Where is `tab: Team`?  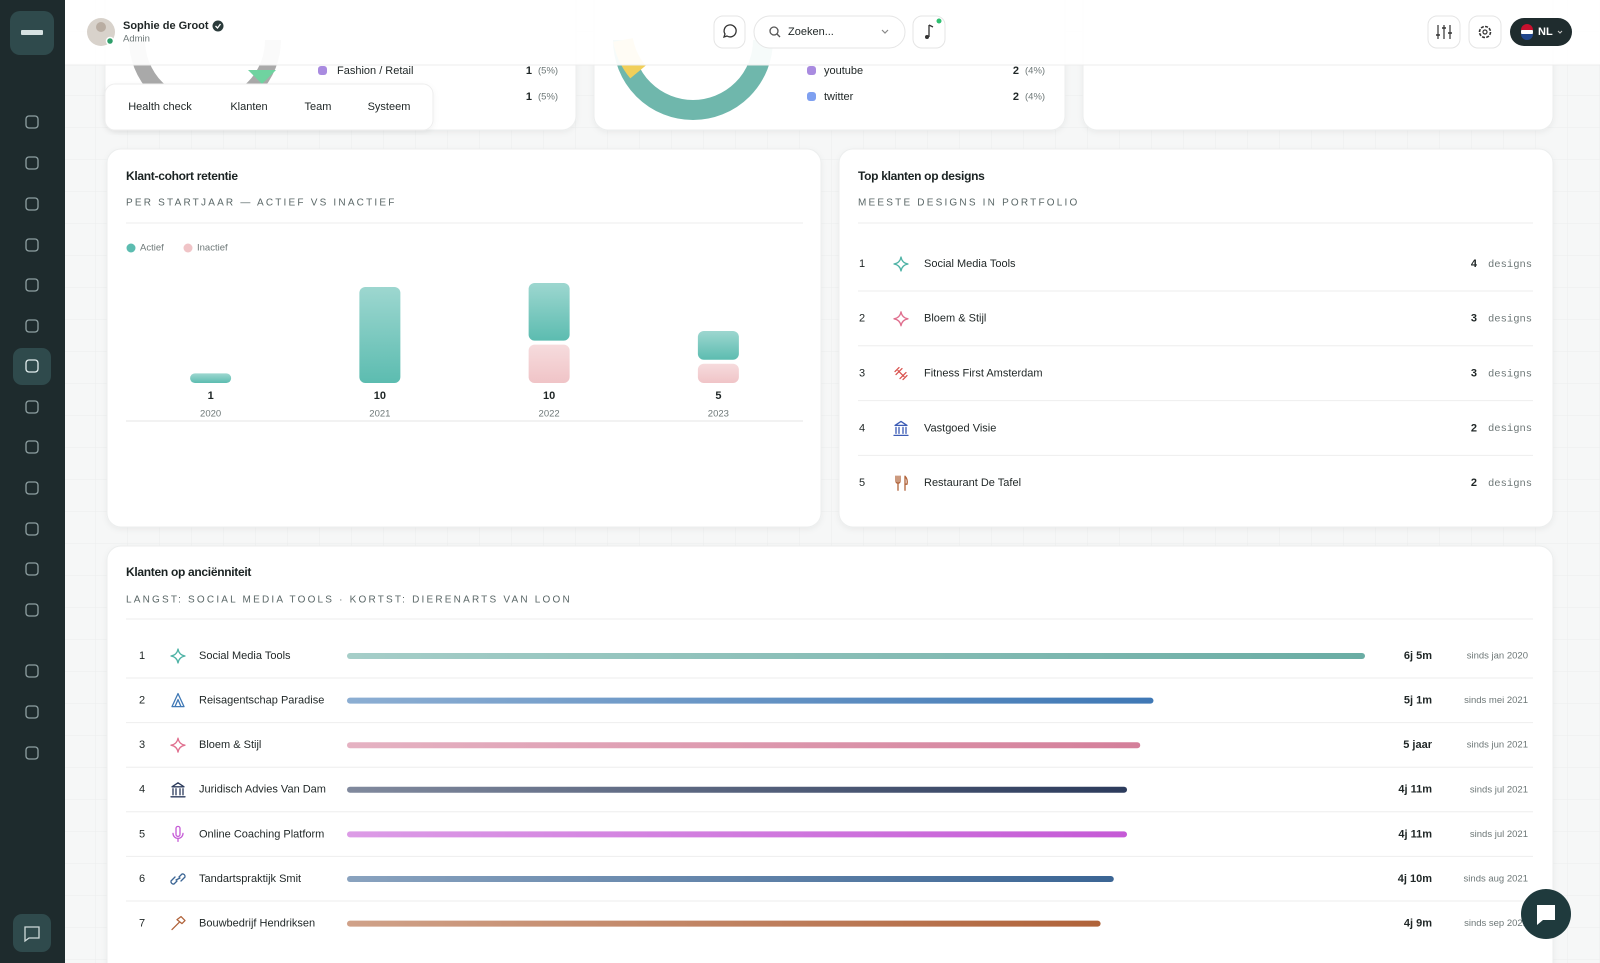 tab: Team is located at coordinates (318, 107).